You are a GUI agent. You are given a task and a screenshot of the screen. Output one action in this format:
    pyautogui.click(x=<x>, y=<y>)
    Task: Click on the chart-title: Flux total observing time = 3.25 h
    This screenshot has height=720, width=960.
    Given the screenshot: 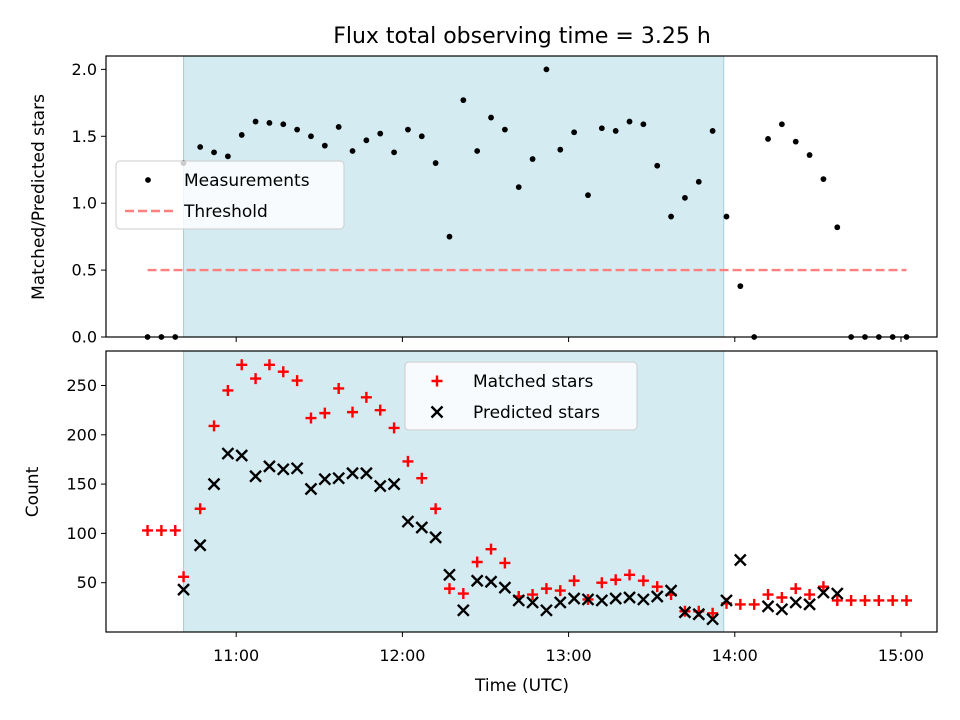 What is the action you would take?
    pyautogui.click(x=522, y=36)
    